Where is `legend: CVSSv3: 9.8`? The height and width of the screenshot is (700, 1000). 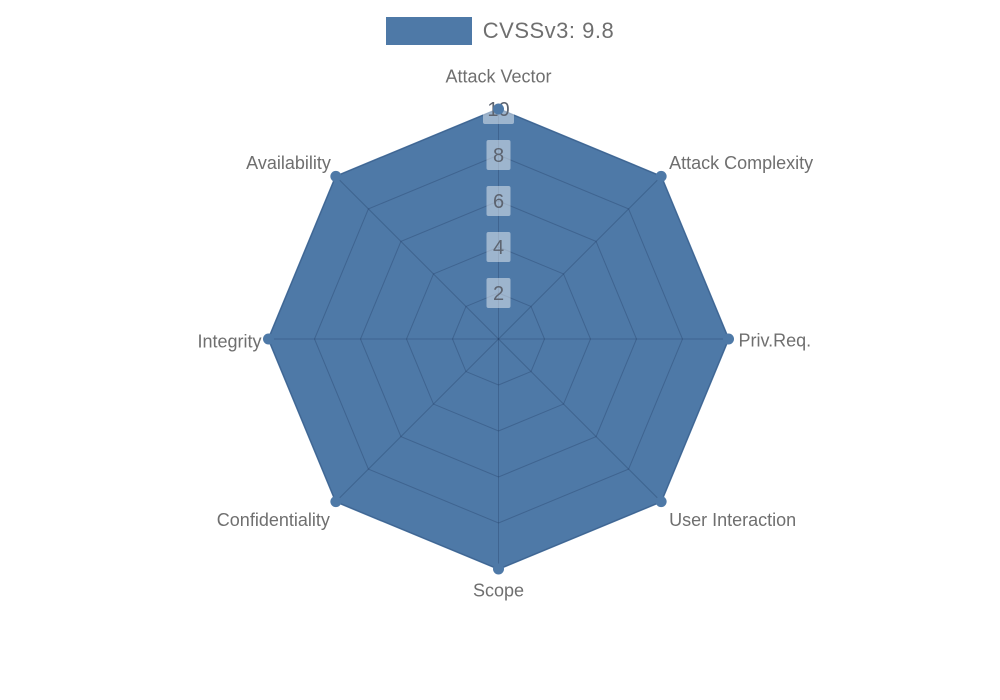
legend: CVSSv3: 9.8 is located at coordinates (500, 31).